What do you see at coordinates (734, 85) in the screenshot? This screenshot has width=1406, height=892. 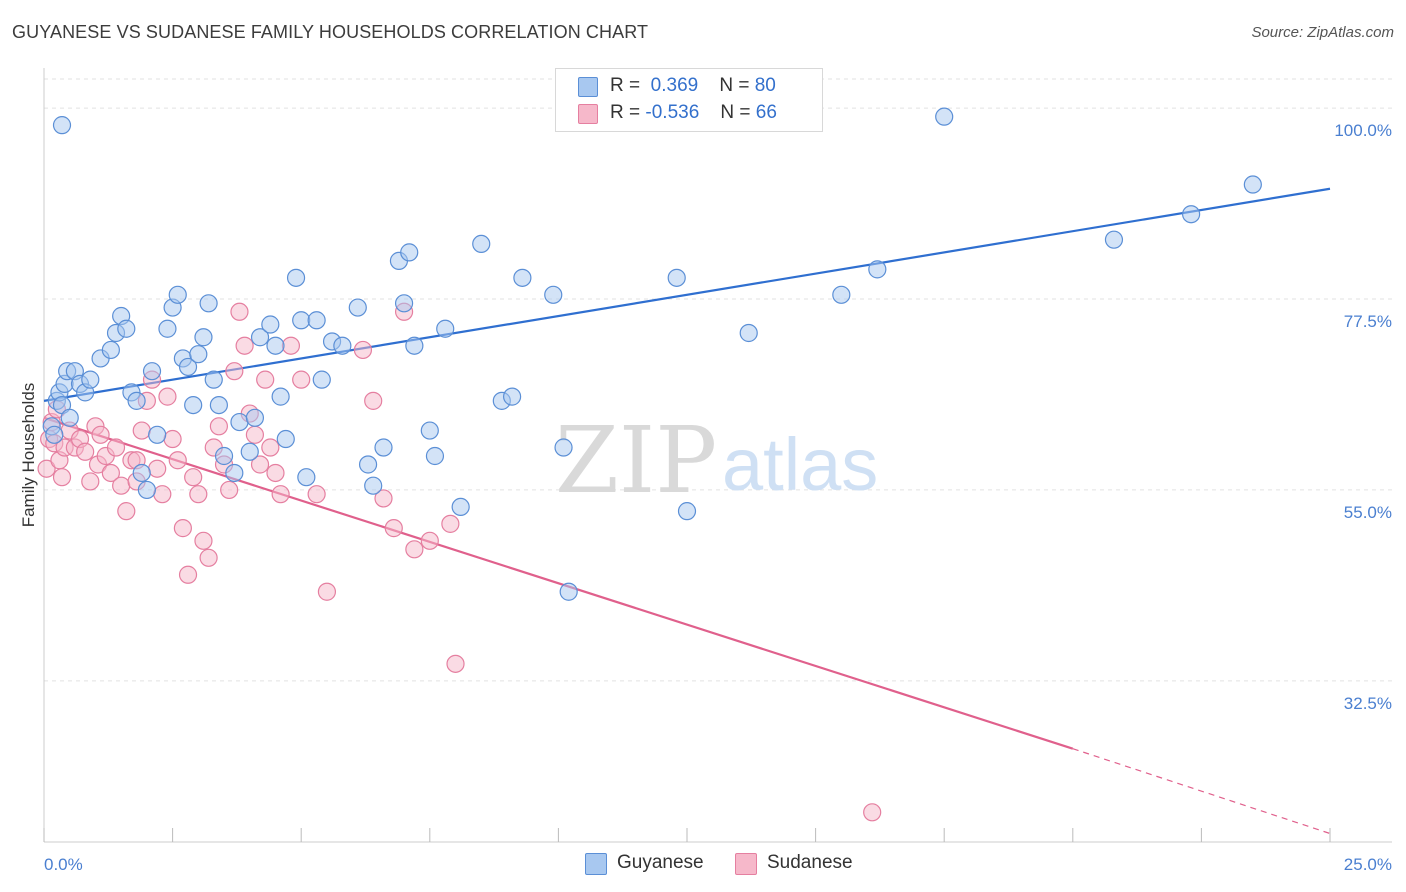 I see `n-label: N =` at bounding box center [734, 85].